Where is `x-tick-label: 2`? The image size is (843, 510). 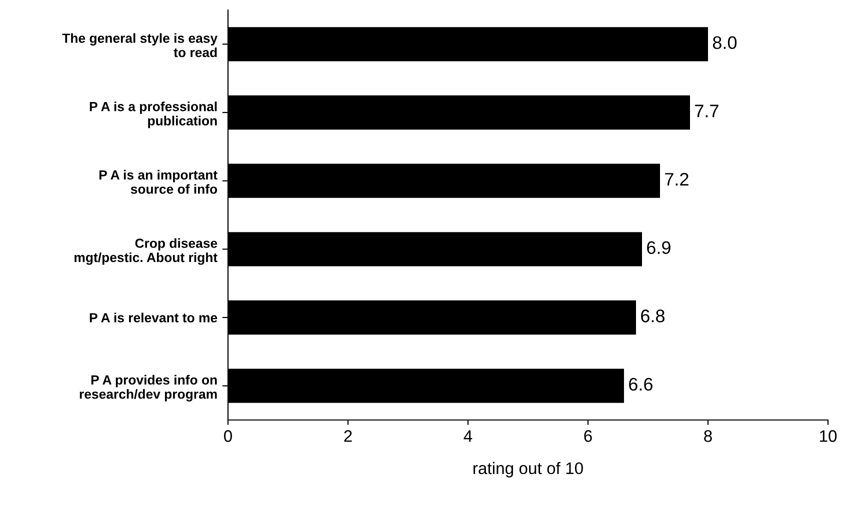 x-tick-label: 2 is located at coordinates (348, 436).